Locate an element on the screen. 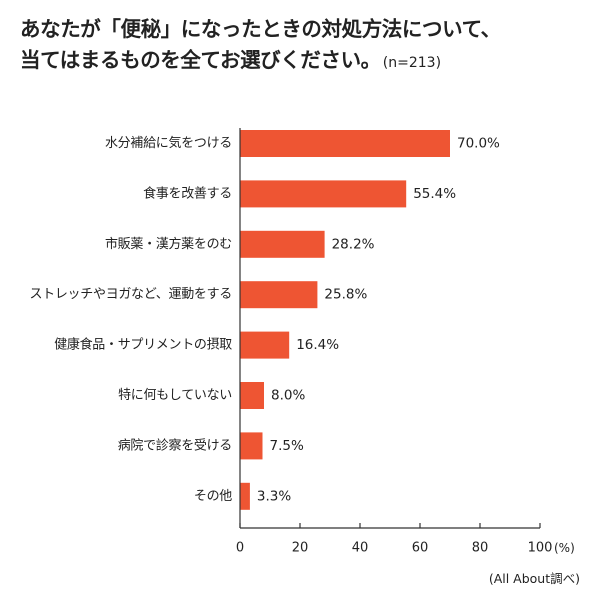 This screenshot has height=600, width=600. category-label: 食事を改善する is located at coordinates (187, 193).